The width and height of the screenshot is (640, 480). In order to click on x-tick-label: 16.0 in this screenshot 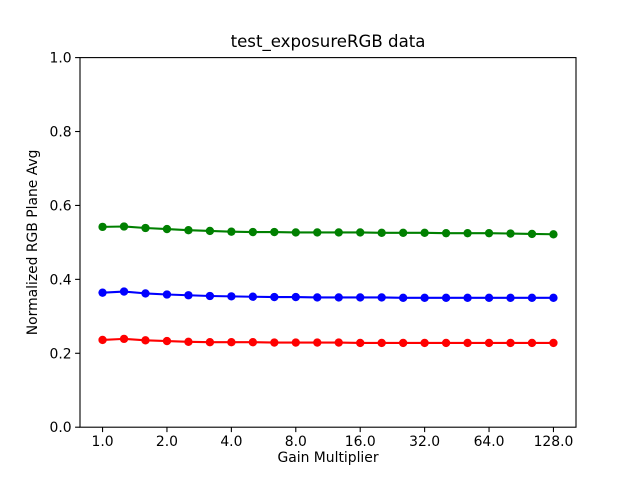, I will do `click(360, 442)`.